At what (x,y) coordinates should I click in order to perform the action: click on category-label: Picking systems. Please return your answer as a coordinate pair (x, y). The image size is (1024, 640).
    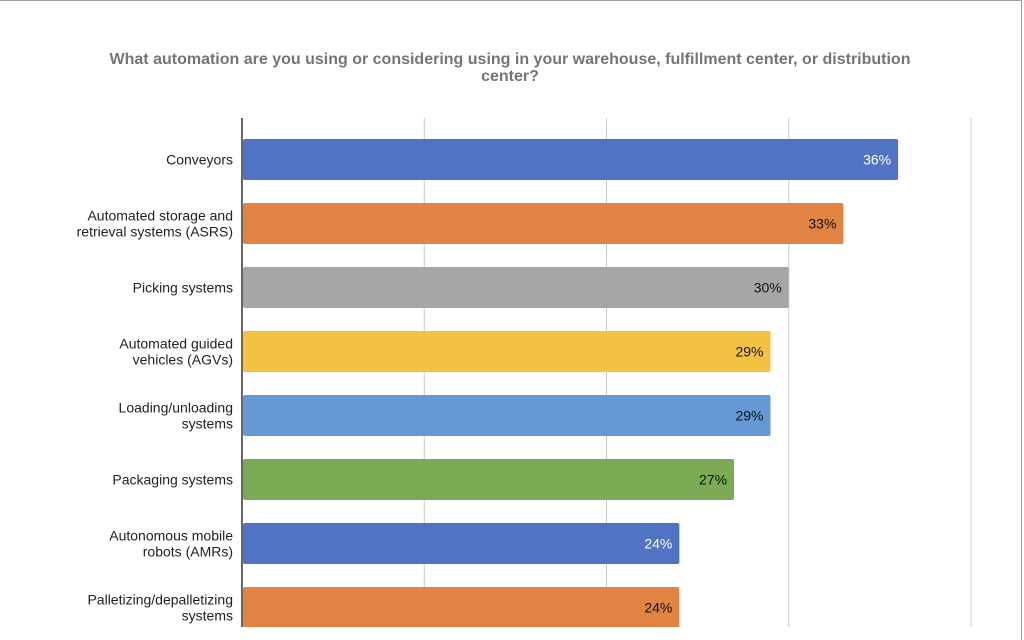
    Looking at the image, I should click on (183, 288).